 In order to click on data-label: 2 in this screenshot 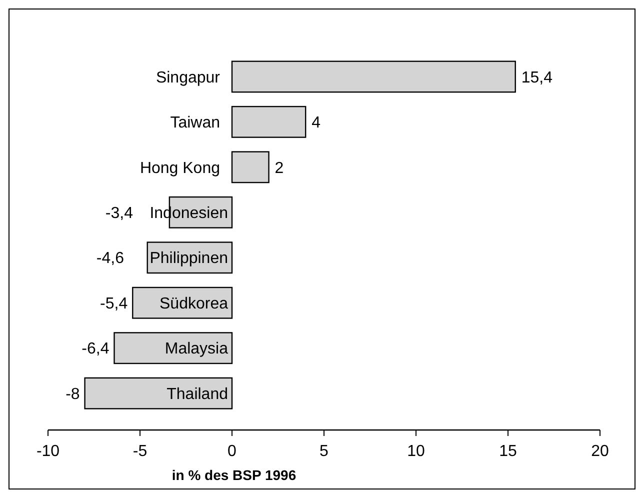, I will do `click(279, 168)`.